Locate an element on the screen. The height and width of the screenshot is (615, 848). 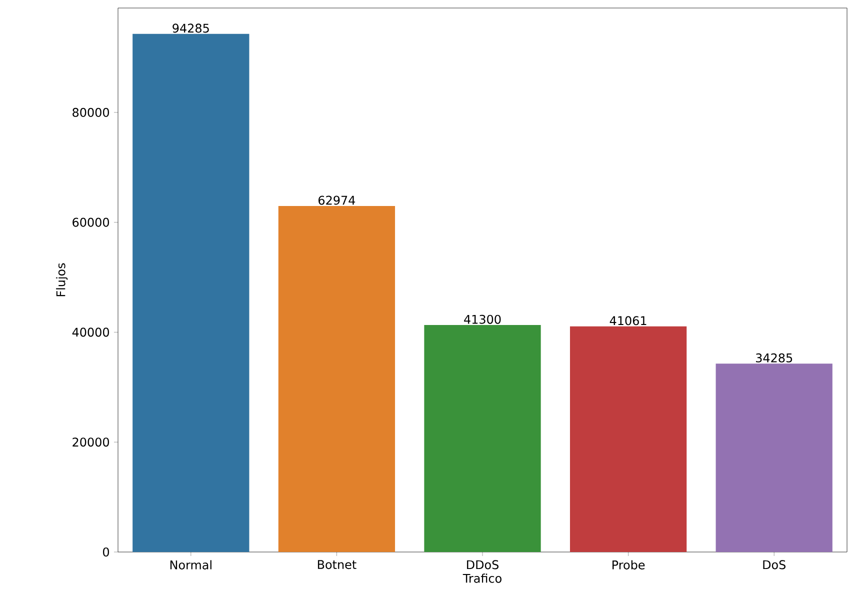
data-label: 94285 is located at coordinates (190, 28).